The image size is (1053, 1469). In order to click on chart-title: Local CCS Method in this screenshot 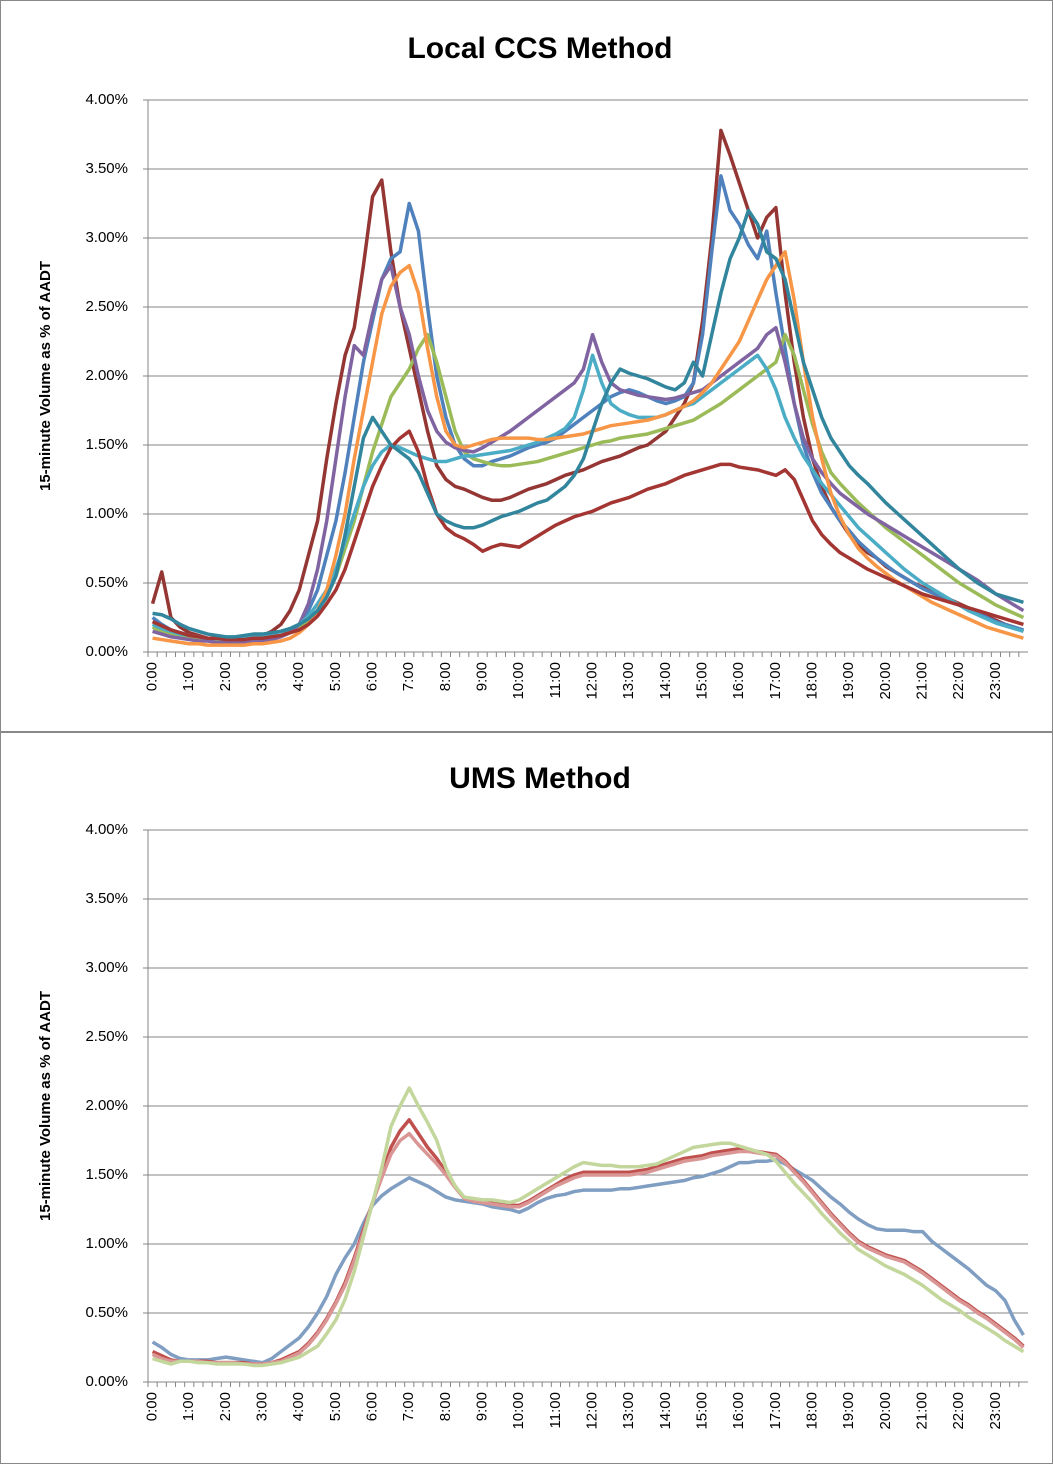, I will do `click(539, 48)`.